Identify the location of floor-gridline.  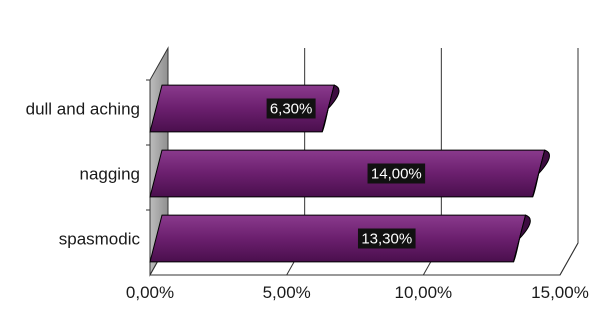
(569, 259).